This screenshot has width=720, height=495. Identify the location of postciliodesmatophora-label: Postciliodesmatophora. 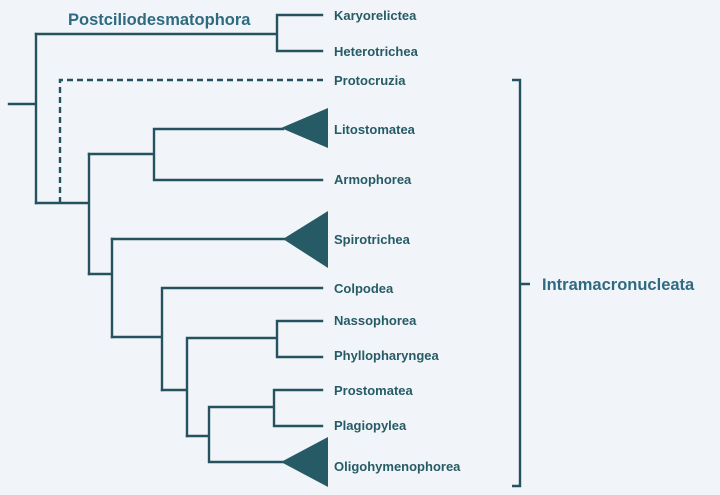
(159, 20).